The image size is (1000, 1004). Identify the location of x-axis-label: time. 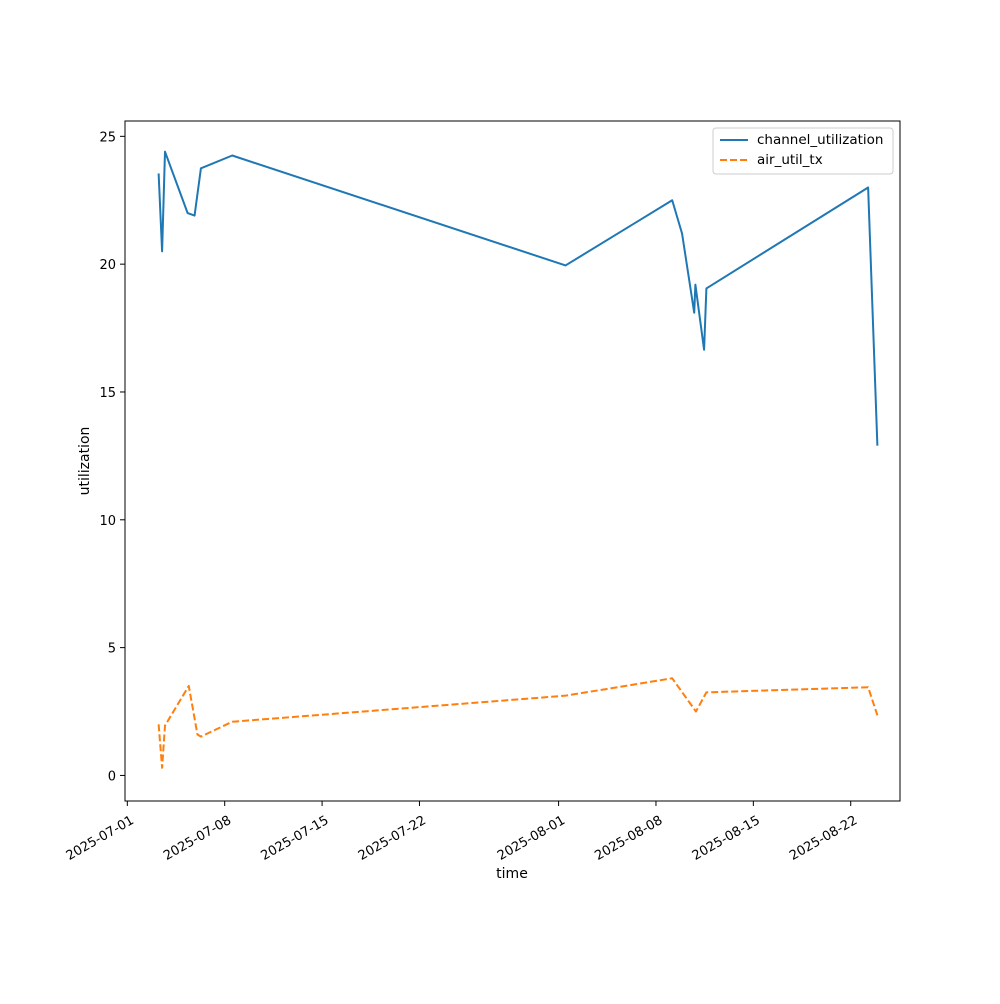
(512, 874).